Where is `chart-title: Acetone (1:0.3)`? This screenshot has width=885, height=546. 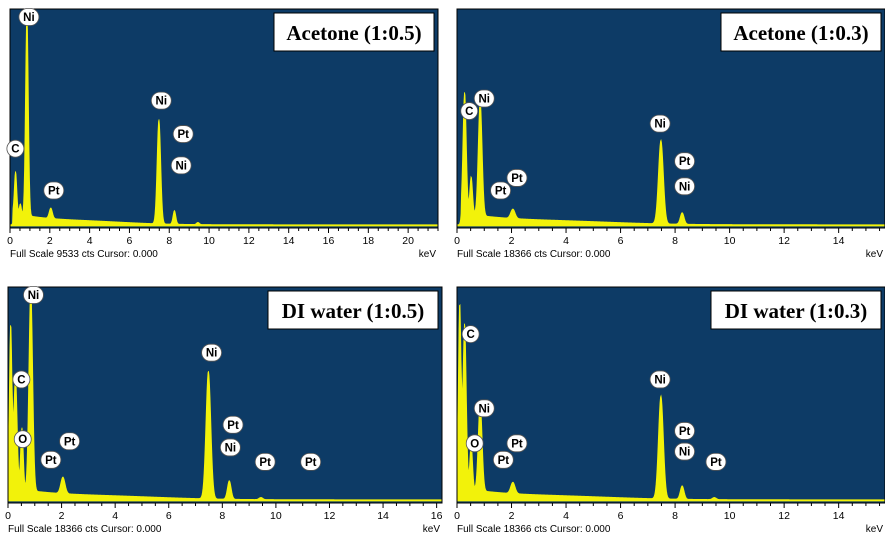 chart-title: Acetone (1:0.3) is located at coordinates (800, 33).